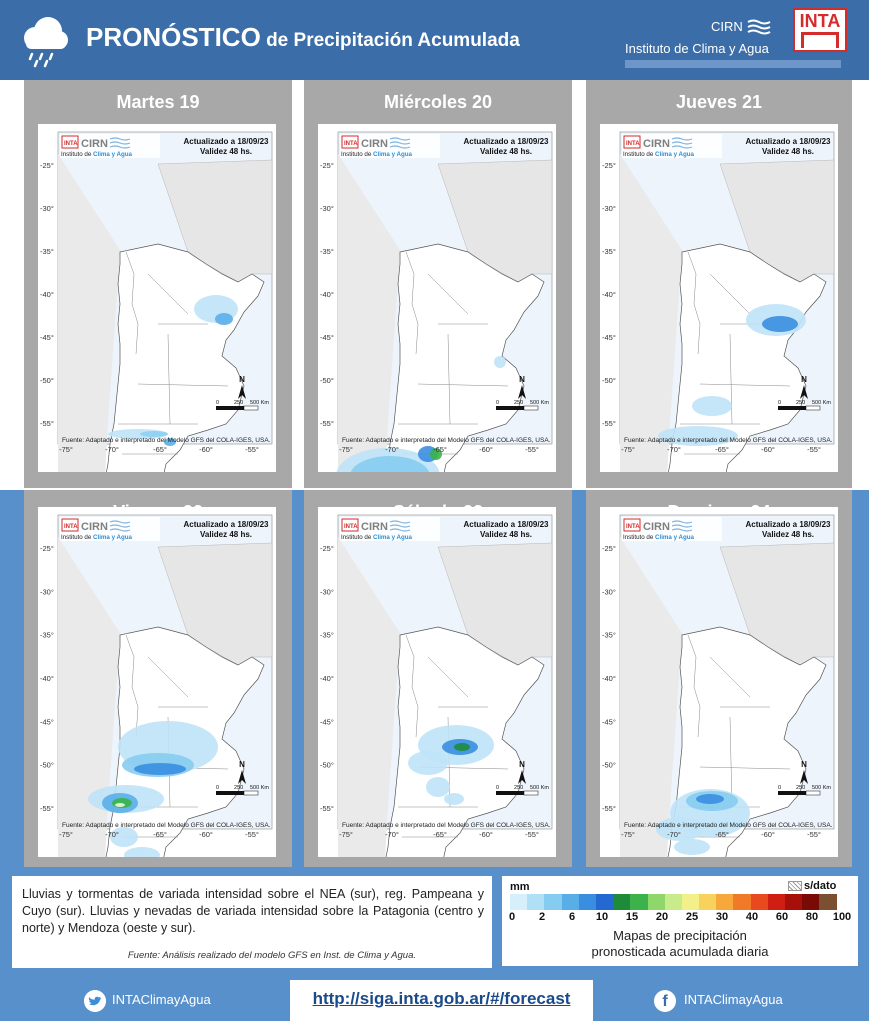  What do you see at coordinates (609, 548) in the screenshot?
I see `lat-tick-label: -25°` at bounding box center [609, 548].